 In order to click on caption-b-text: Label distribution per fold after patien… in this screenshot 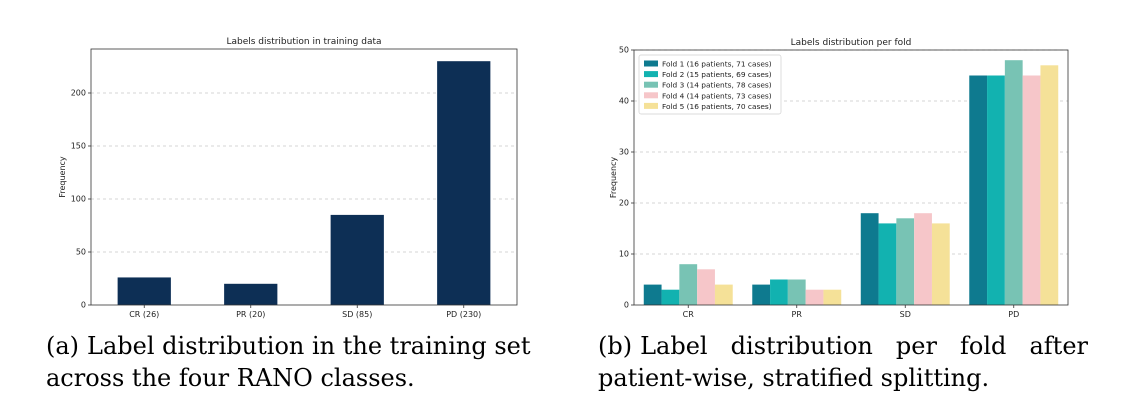, I will do `click(843, 362)`.